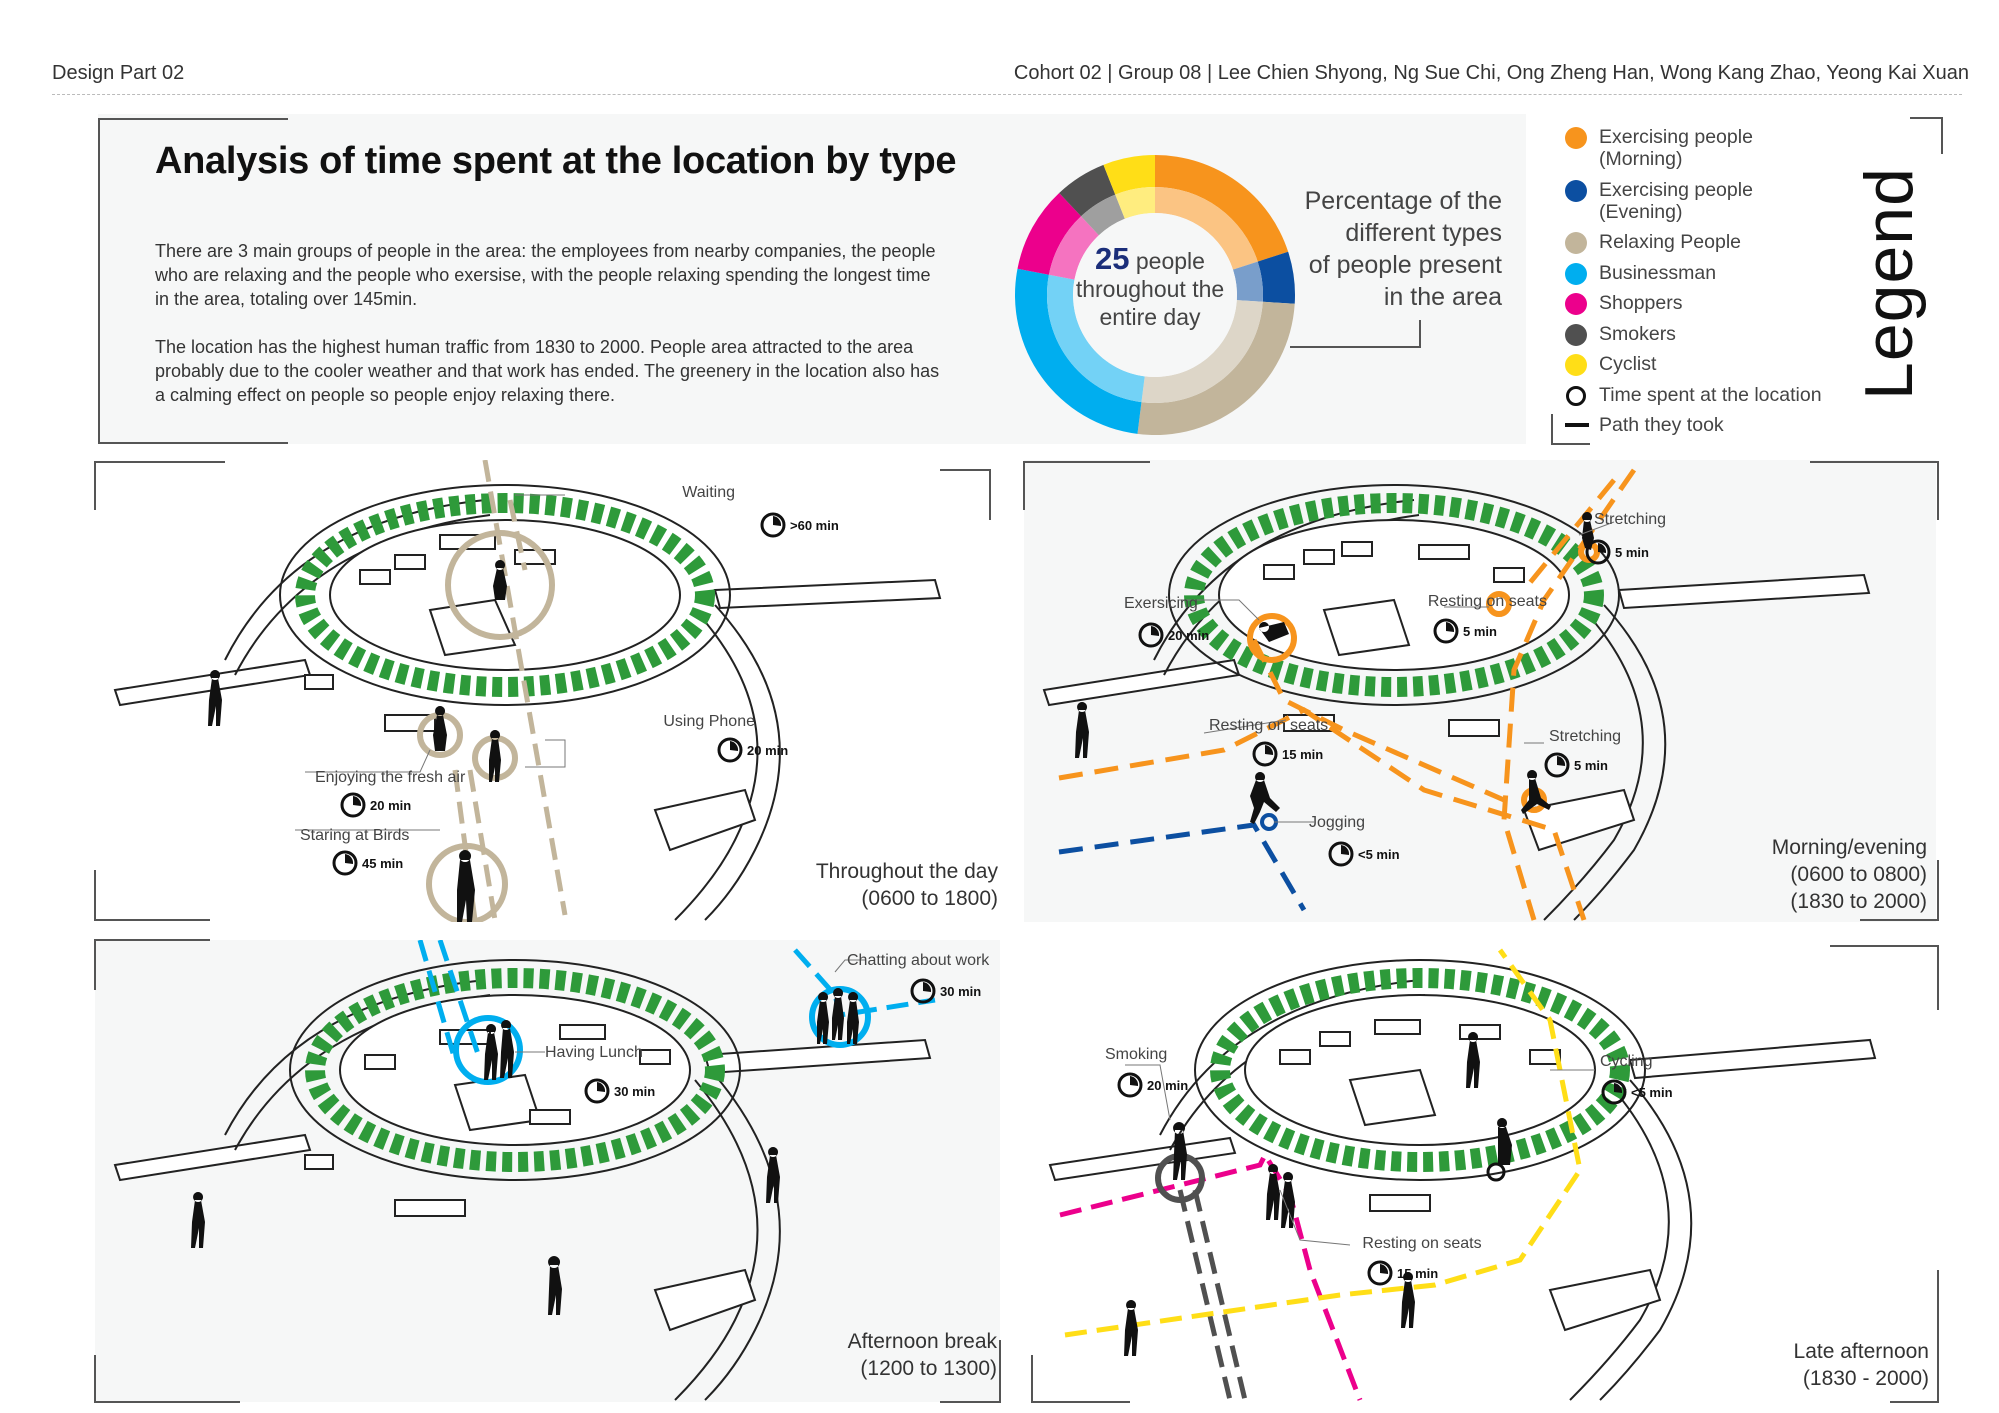 This screenshot has width=1999, height=1413. I want to click on activity-time-exersicing: 20 min, so click(1188, 635).